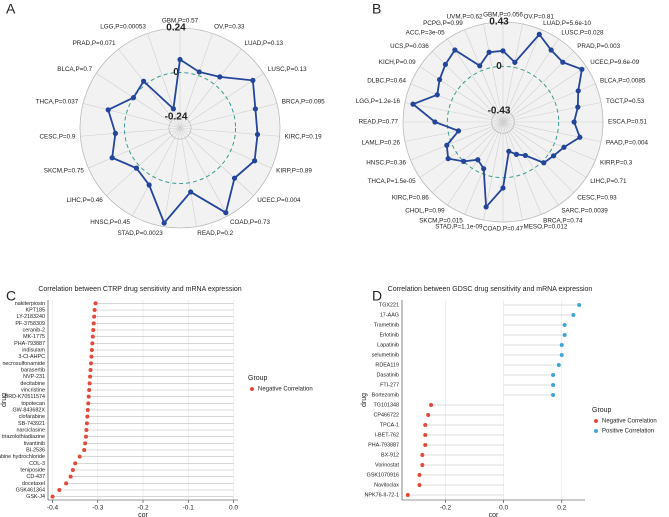  Describe the element at coordinates (545, 227) in the screenshot. I see `radar-category-label: MESO,P=0.012` at that location.